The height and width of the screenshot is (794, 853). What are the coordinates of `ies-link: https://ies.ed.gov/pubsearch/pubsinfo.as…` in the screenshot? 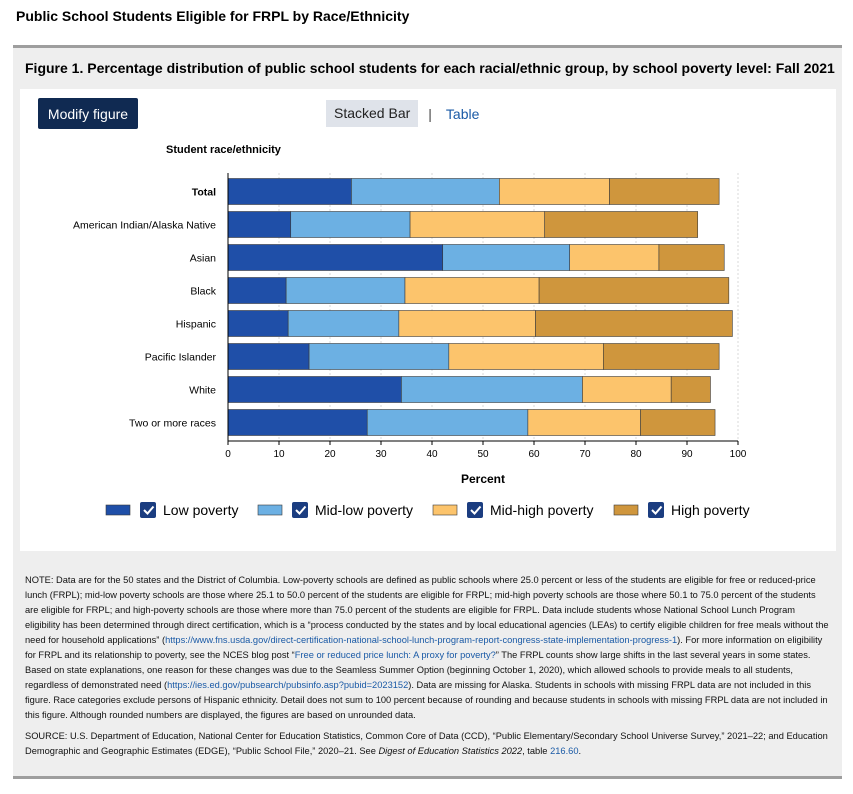 It's located at (288, 685).